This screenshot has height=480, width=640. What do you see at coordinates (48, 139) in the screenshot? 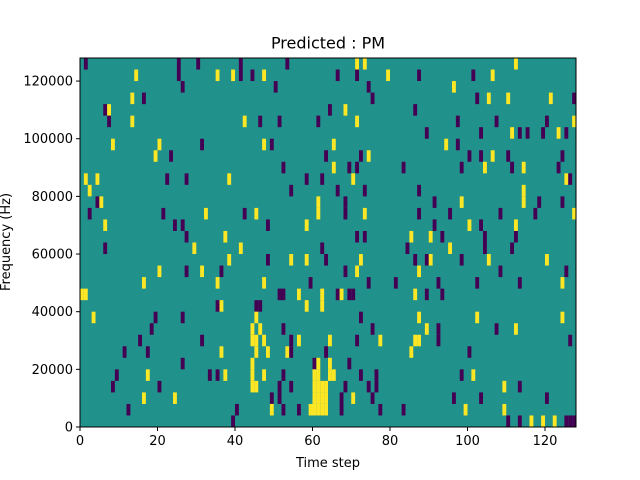
I see `y-tick-label: 100000` at bounding box center [48, 139].